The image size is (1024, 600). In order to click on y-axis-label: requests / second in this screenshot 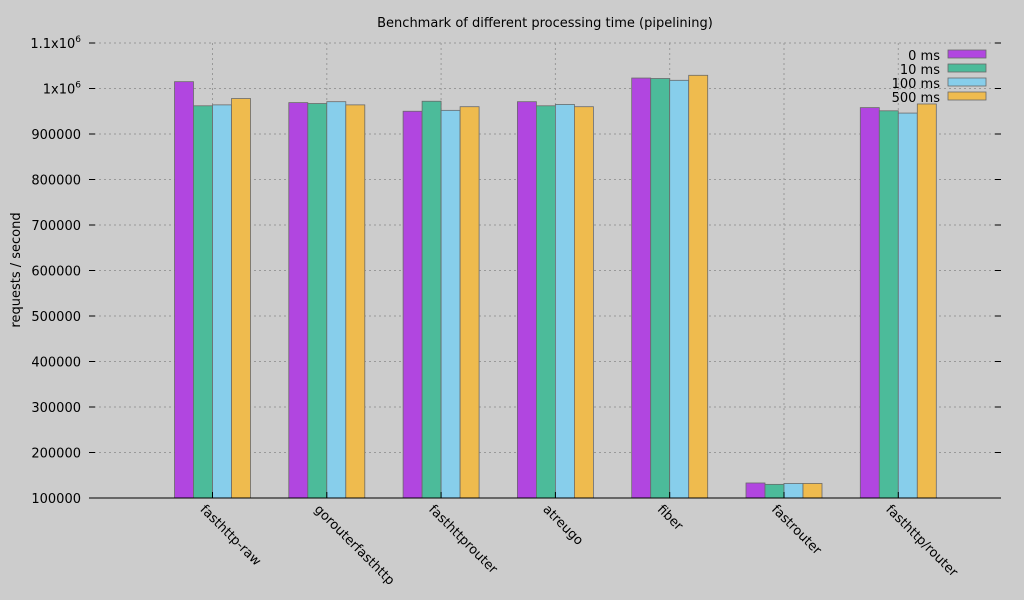, I will do `click(16, 269)`.